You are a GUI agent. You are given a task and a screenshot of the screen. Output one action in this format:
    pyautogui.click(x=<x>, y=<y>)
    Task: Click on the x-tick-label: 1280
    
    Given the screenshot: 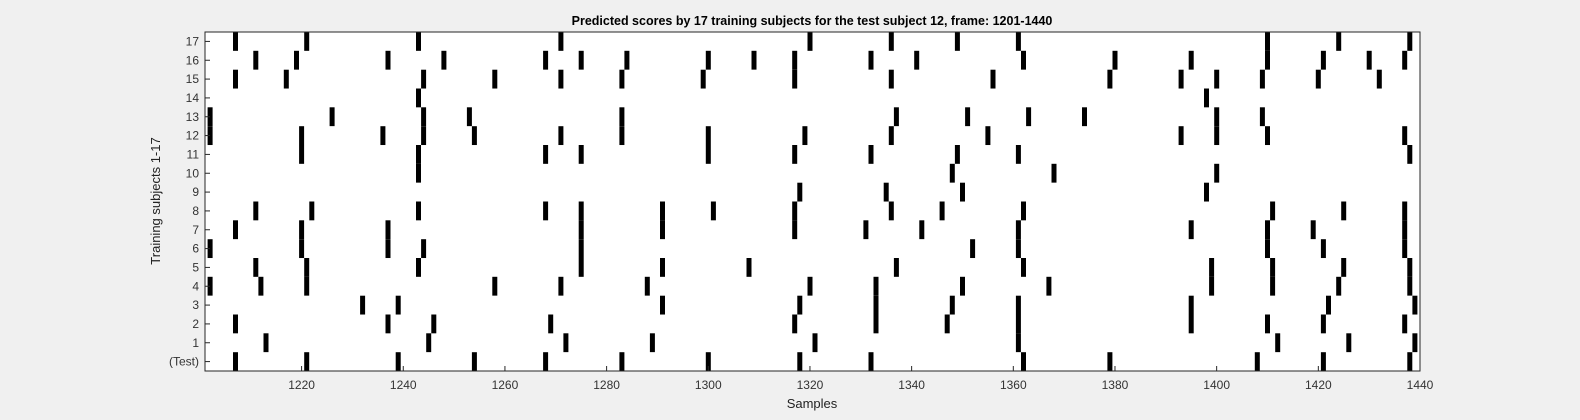 What is the action you would take?
    pyautogui.click(x=606, y=385)
    